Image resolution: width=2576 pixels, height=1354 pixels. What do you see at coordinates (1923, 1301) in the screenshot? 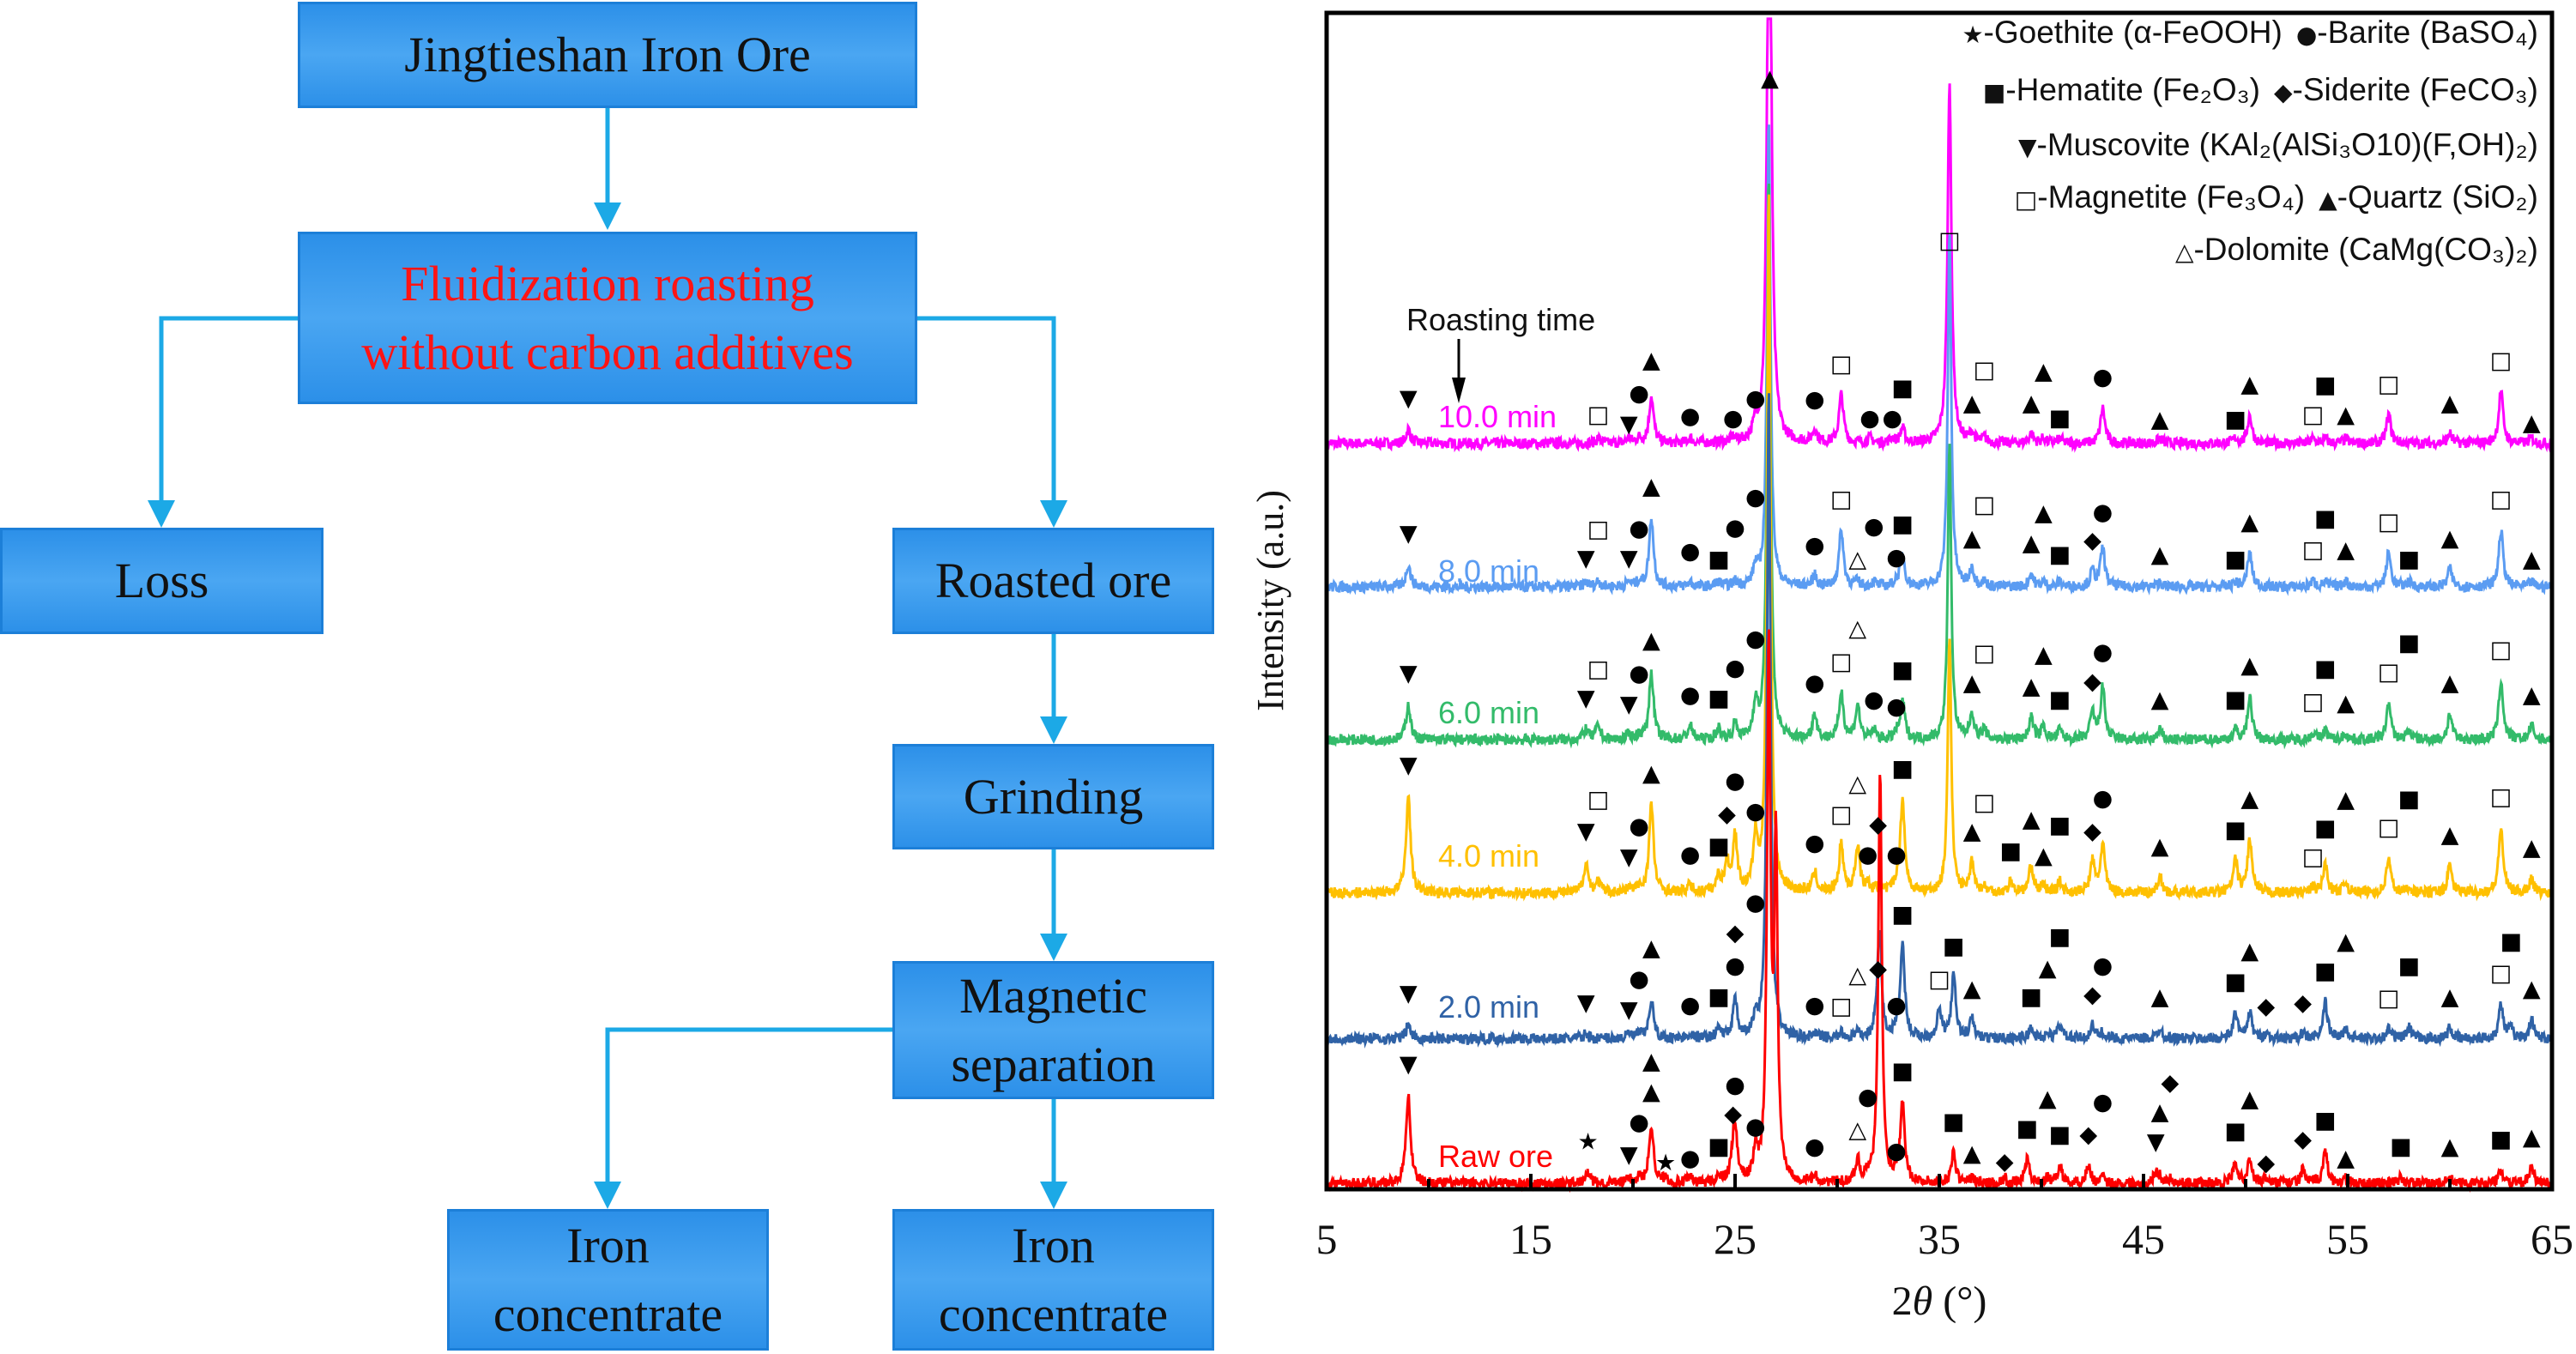
I see `x-axis-label-theta: θ` at bounding box center [1923, 1301].